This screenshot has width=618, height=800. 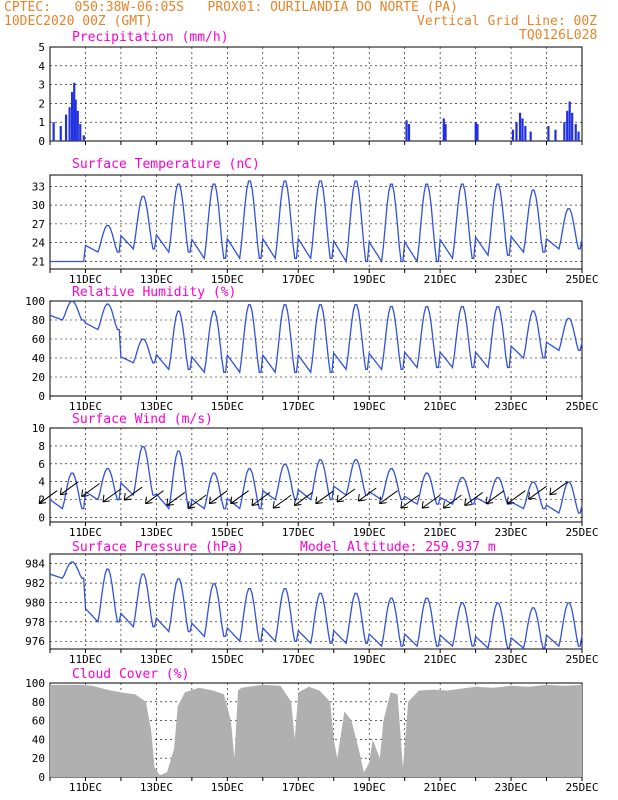 What do you see at coordinates (38, 320) in the screenshot?
I see `y-tick-label: 80` at bounding box center [38, 320].